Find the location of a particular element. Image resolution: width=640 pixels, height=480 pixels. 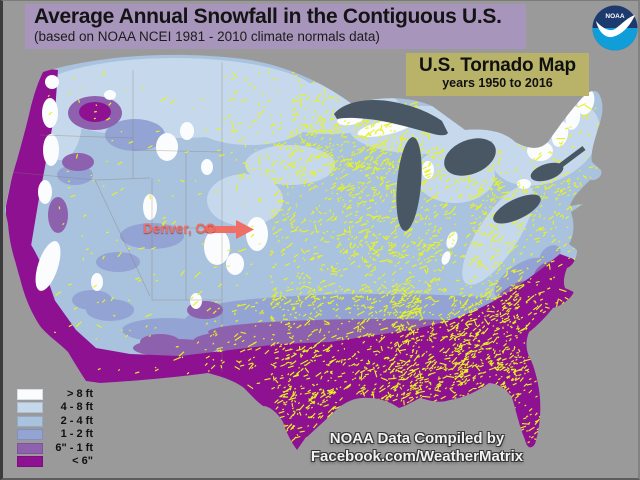

snow-region-under-6in-shape is located at coordinates (50, 291).